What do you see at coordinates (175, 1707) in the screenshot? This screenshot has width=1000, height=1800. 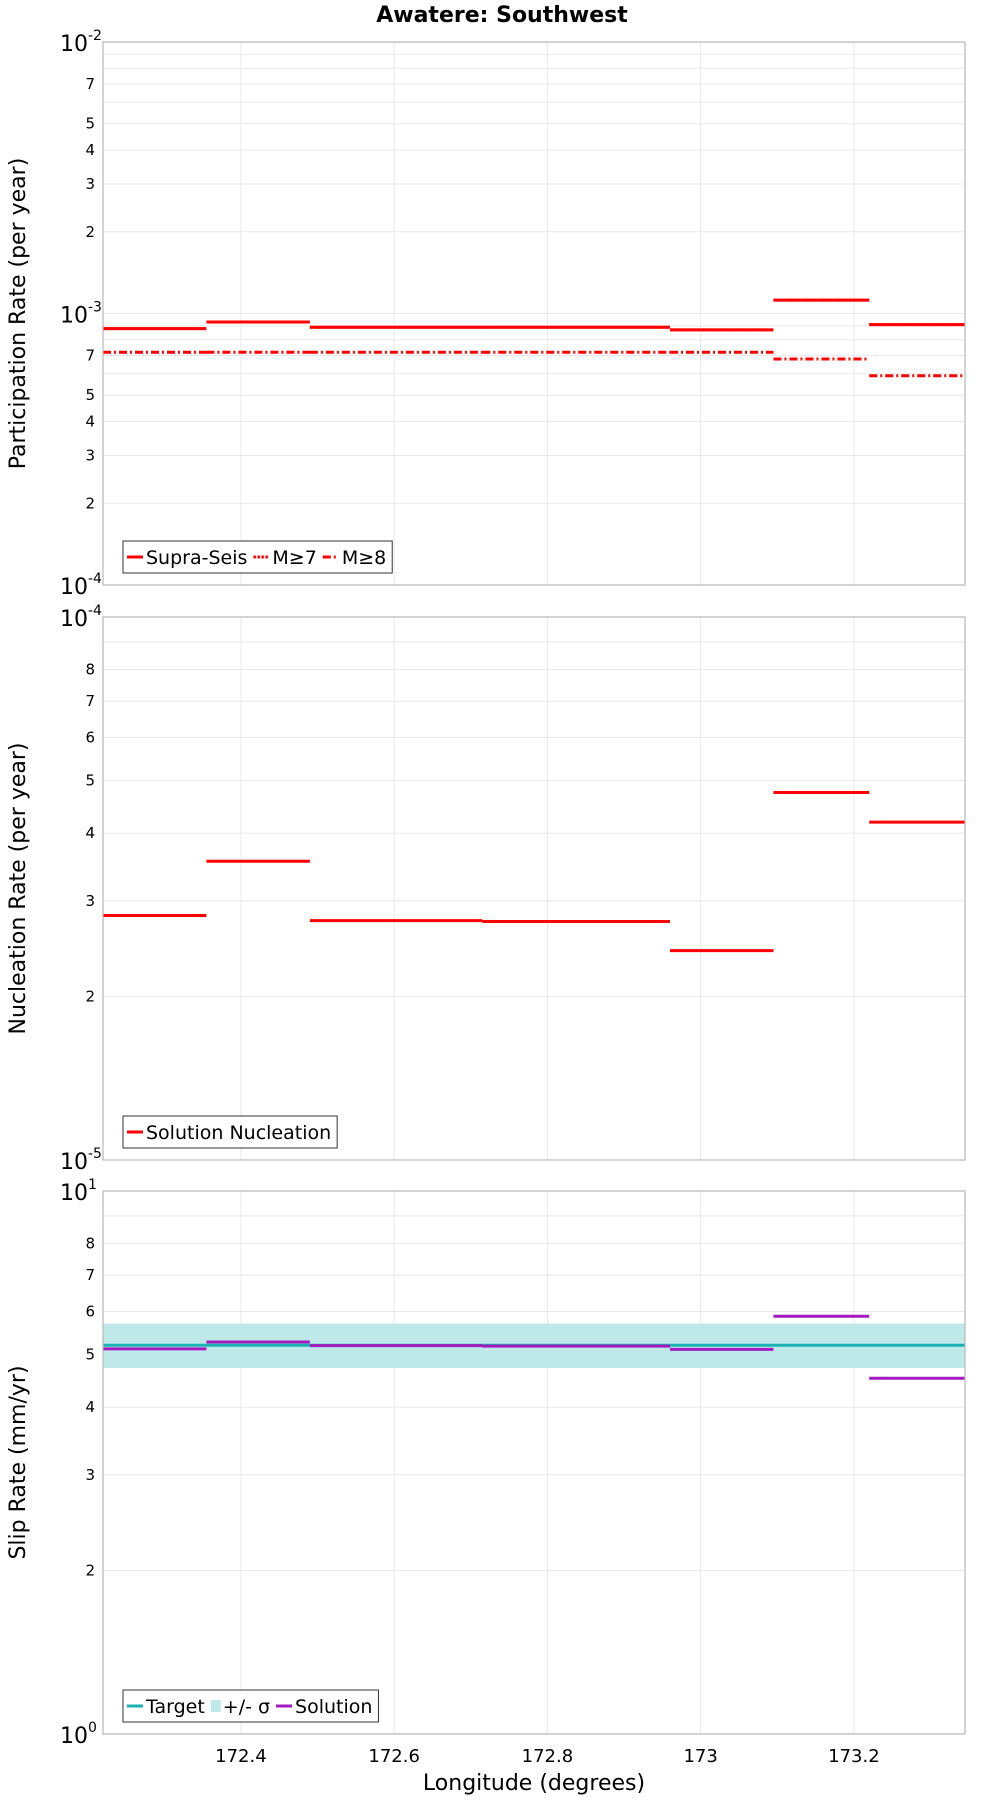 I see `legend-label: Target` at bounding box center [175, 1707].